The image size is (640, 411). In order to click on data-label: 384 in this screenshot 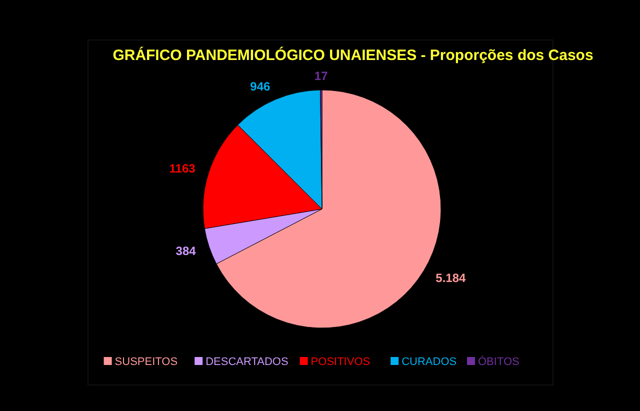, I will do `click(186, 251)`.